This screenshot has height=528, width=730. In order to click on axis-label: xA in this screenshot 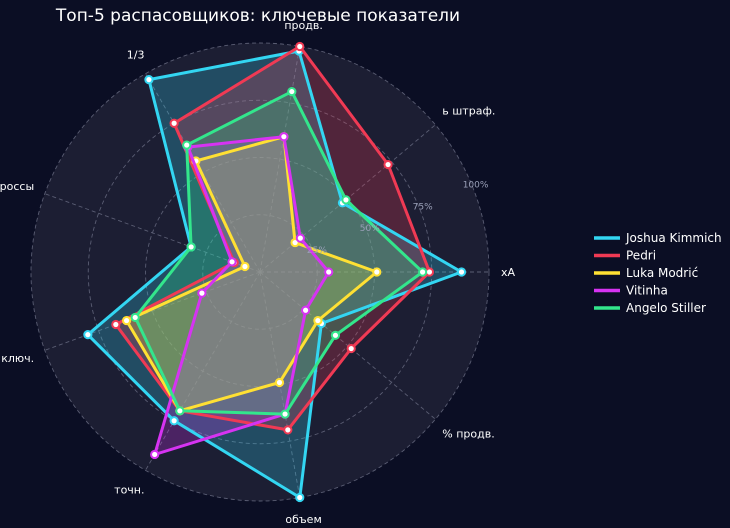, I will do `click(508, 272)`.